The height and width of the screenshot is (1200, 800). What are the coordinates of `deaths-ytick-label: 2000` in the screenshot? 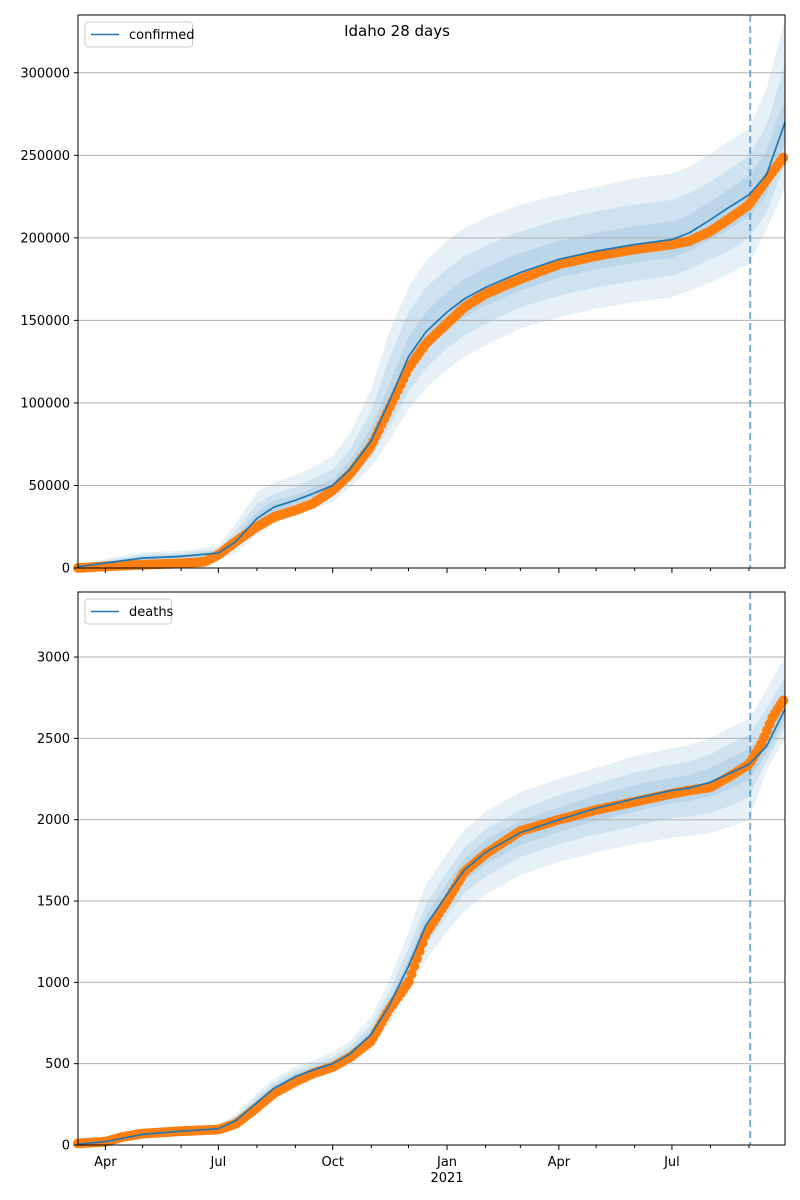 It's located at (53, 820).